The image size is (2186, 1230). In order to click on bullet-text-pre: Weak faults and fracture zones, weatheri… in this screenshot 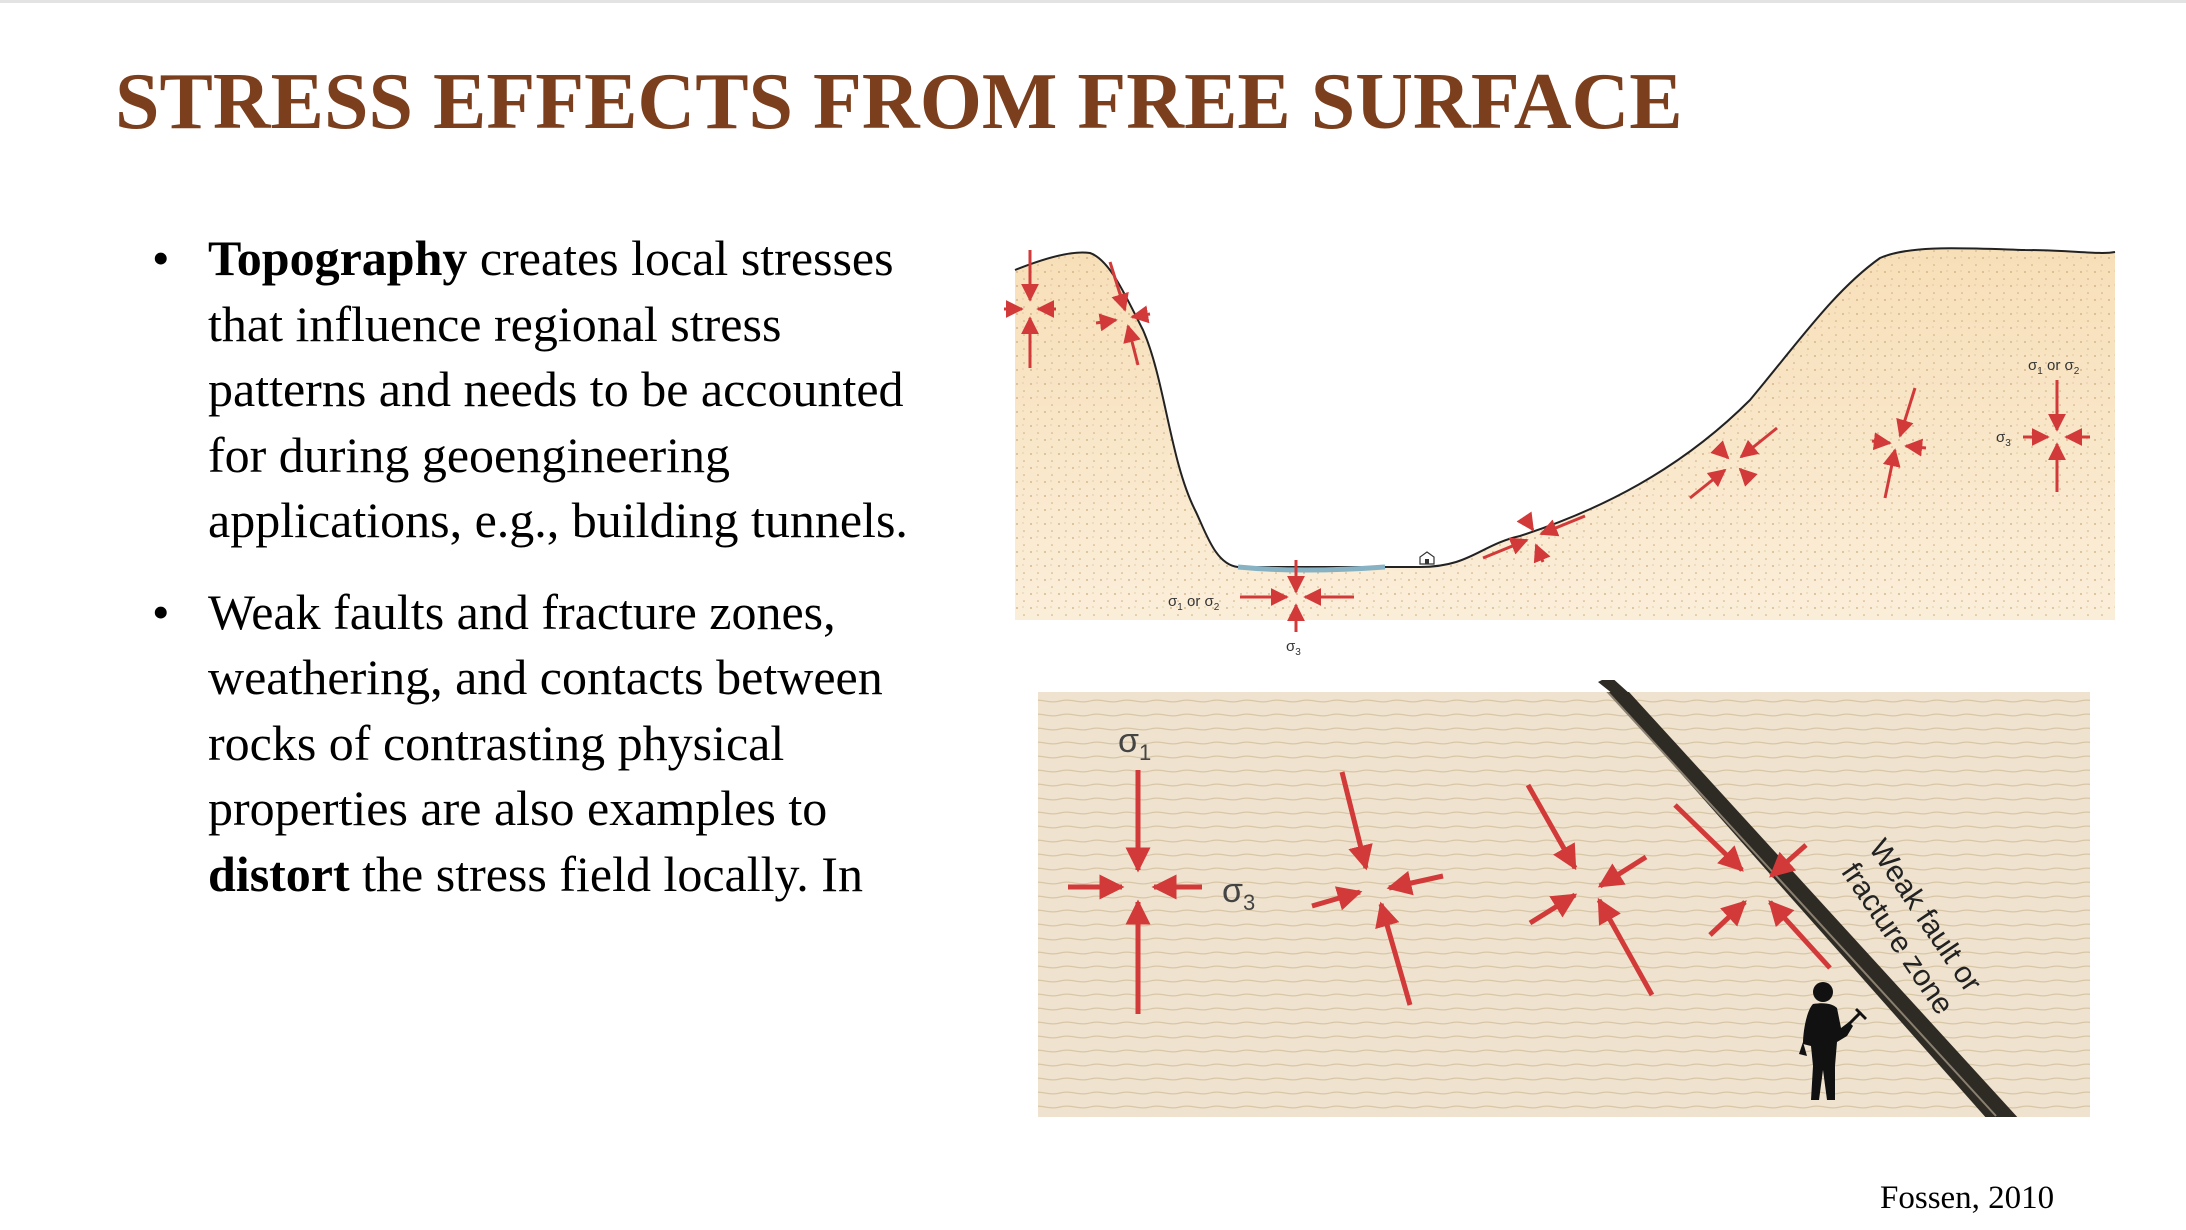, I will do `click(545, 710)`.